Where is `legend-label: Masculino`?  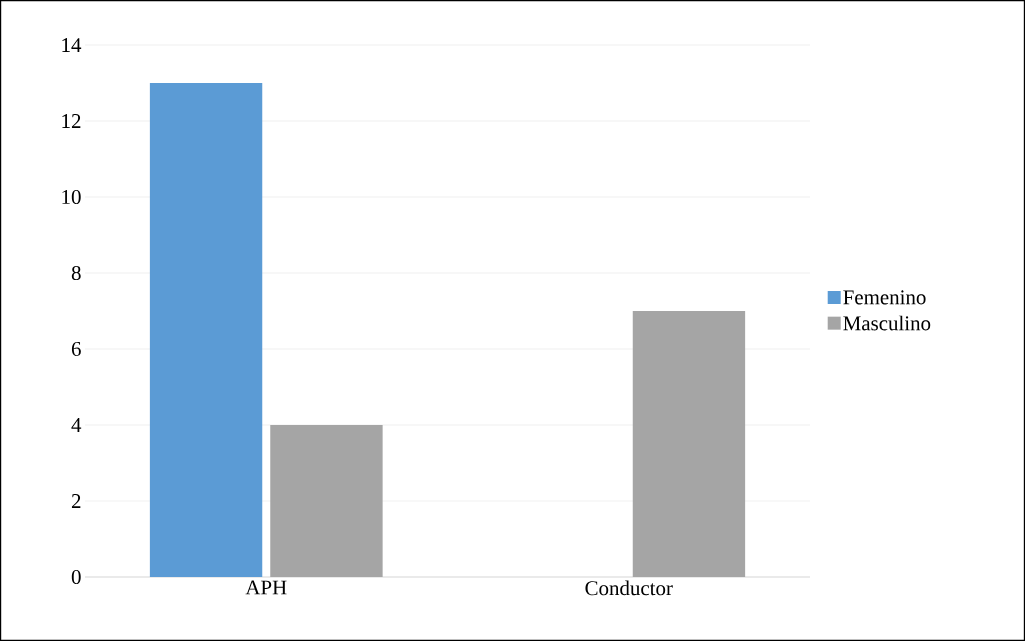
legend-label: Masculino is located at coordinates (887, 323).